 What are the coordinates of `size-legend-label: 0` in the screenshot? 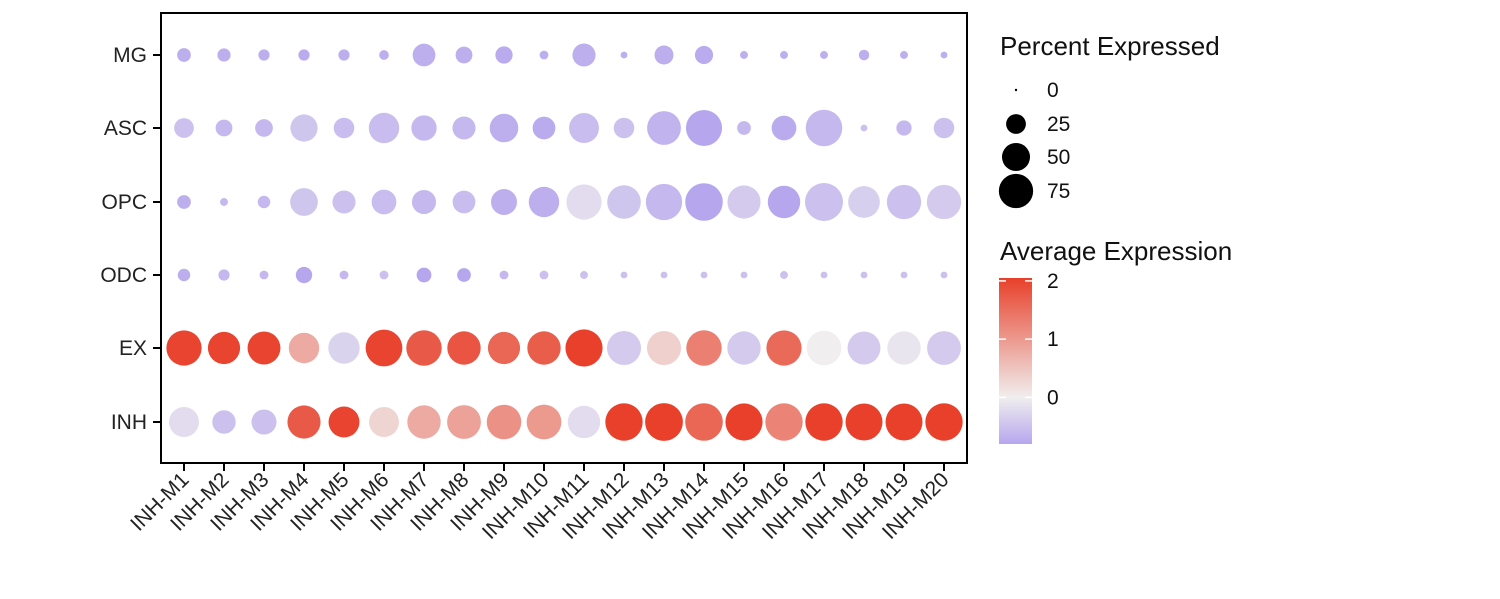 It's located at (1053, 90).